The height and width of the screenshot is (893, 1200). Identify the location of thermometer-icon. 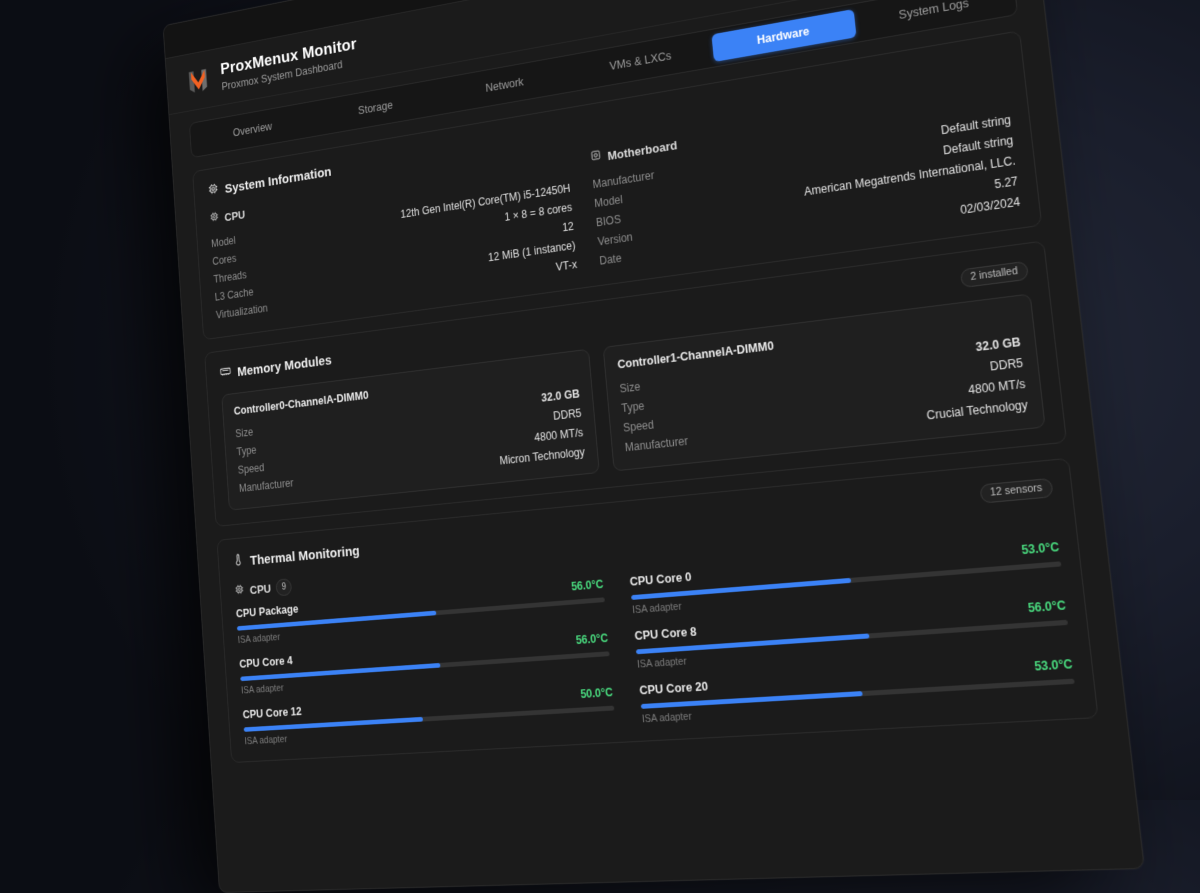
(238, 561).